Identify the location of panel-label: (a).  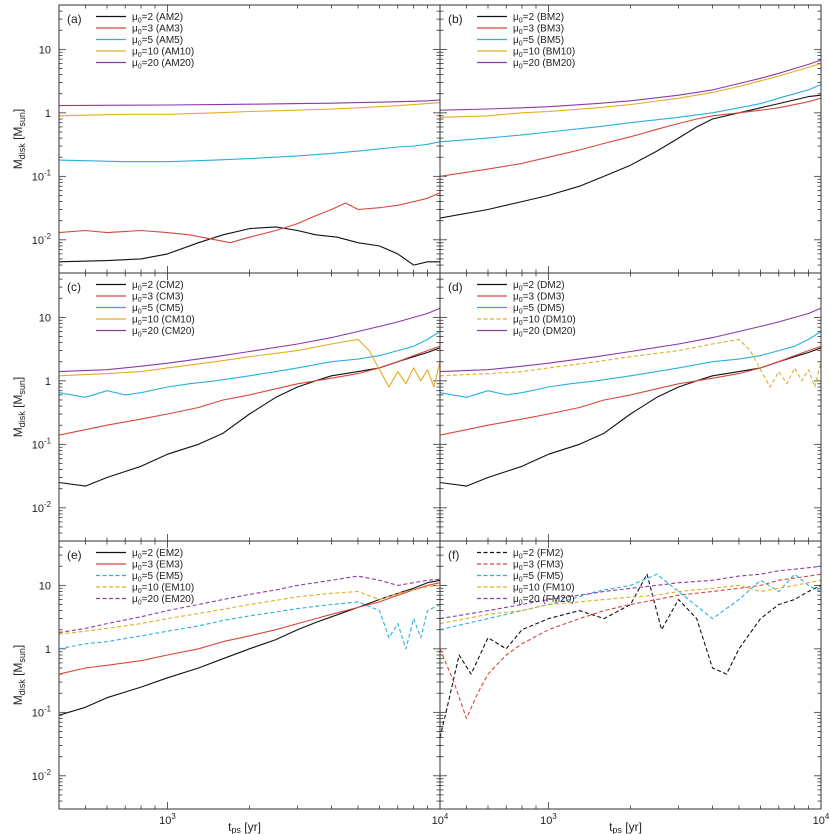
(74, 19).